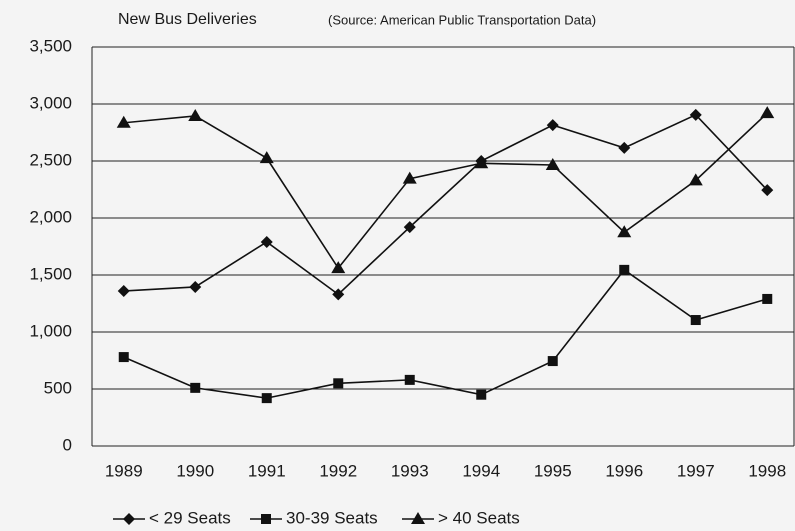 This screenshot has height=531, width=795. What do you see at coordinates (50, 102) in the screenshot?
I see `y-tick-label: 3,000` at bounding box center [50, 102].